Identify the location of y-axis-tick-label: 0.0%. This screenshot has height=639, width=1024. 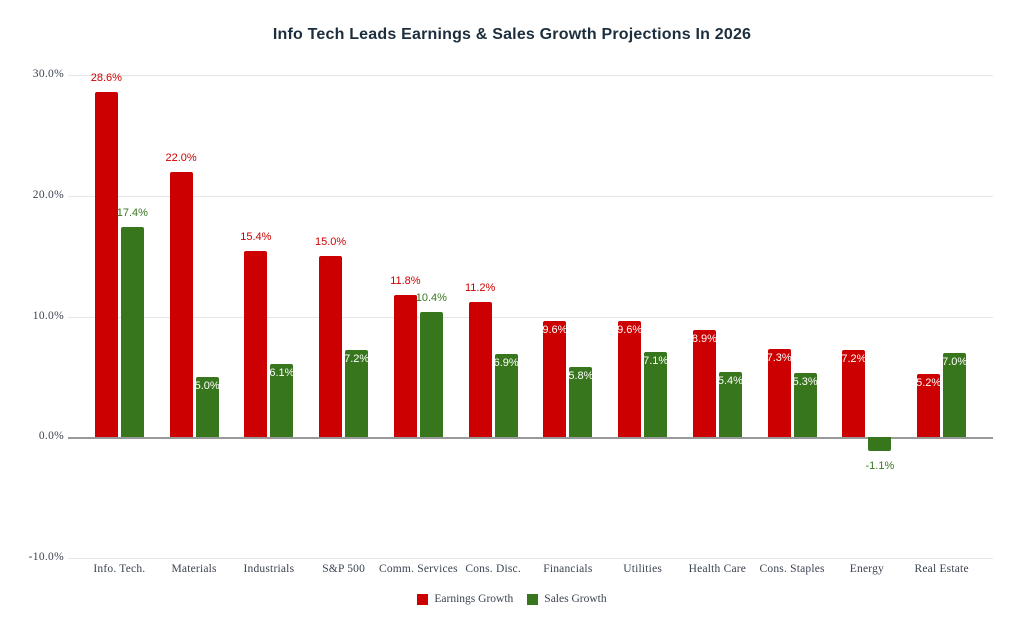
(51, 436).